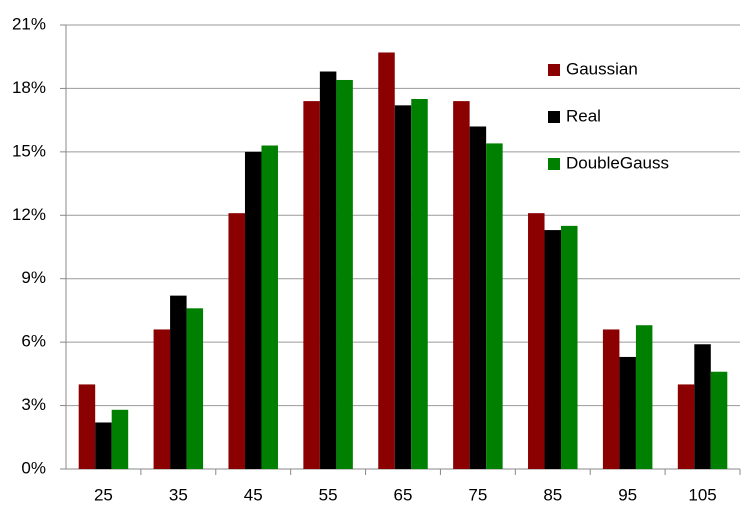  Describe the element at coordinates (403, 494) in the screenshot. I see `x-tick-label: 65` at that location.